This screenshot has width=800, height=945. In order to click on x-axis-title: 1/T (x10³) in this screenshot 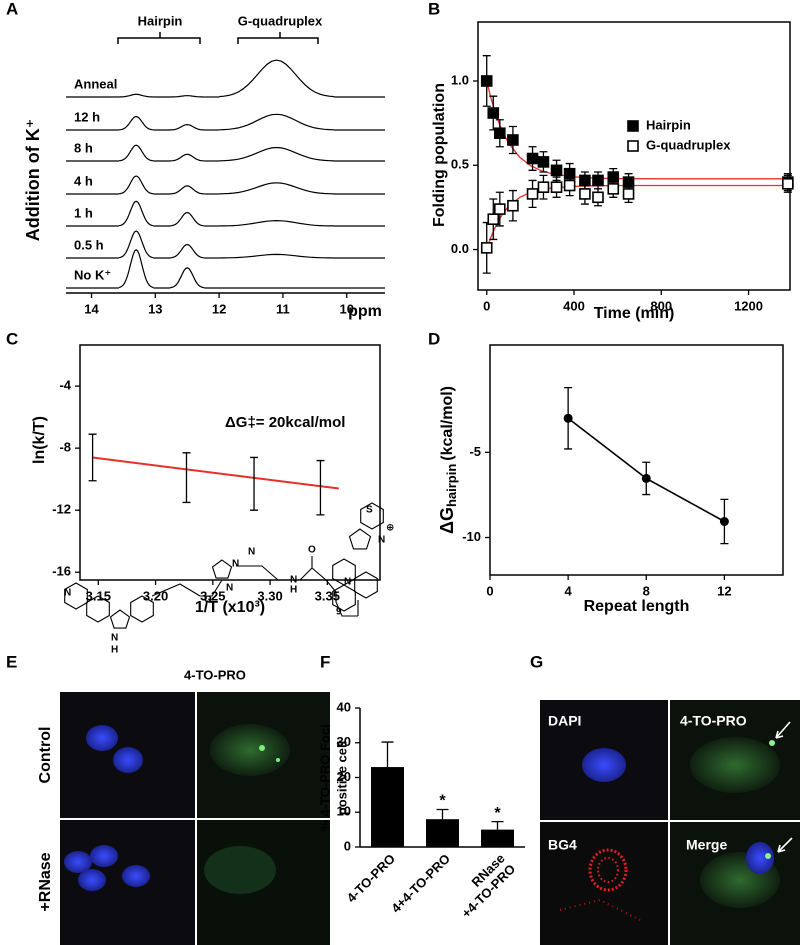, I will do `click(230, 607)`.